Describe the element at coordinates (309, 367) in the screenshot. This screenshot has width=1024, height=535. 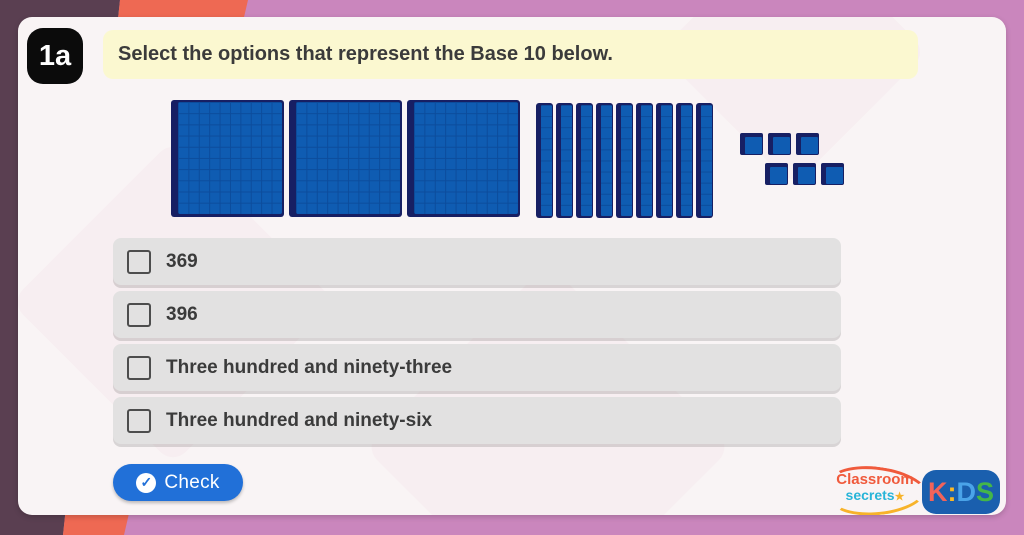
I see `option-label: Three hundred and ninety-three` at that location.